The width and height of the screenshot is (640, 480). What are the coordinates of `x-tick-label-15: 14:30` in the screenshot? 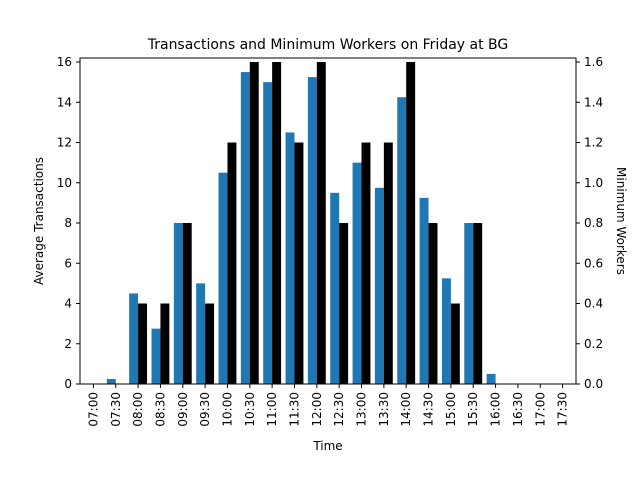 It's located at (429, 409).